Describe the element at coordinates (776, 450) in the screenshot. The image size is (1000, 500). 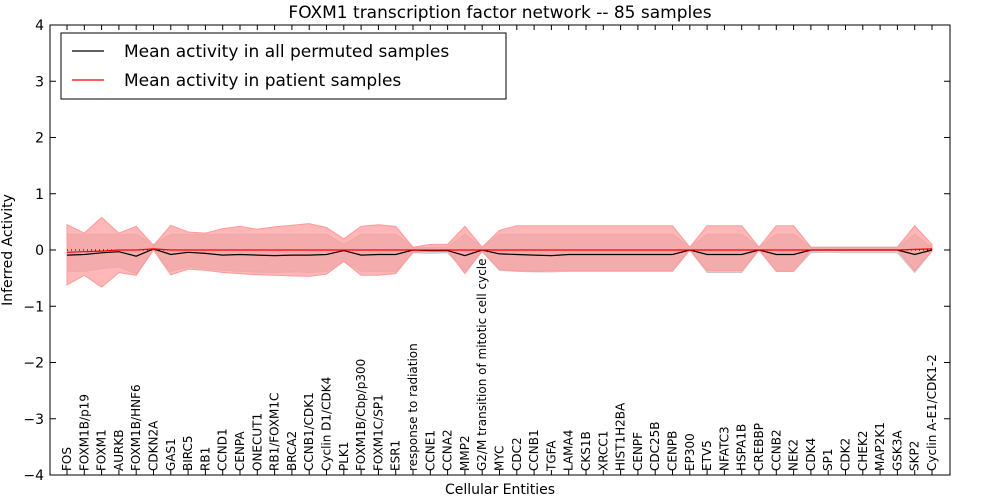
I see `category-label: CCNB2` at that location.